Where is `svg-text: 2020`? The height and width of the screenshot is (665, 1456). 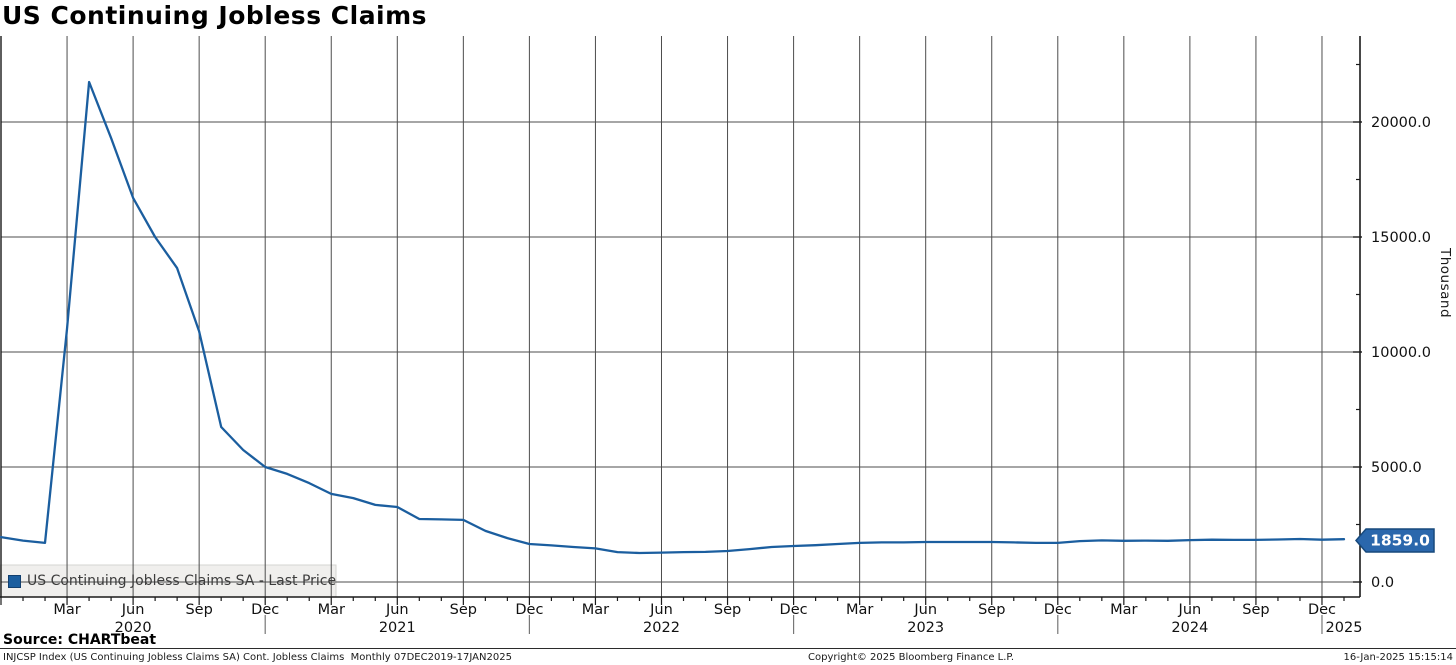
svg-text: 2020 is located at coordinates (133, 628).